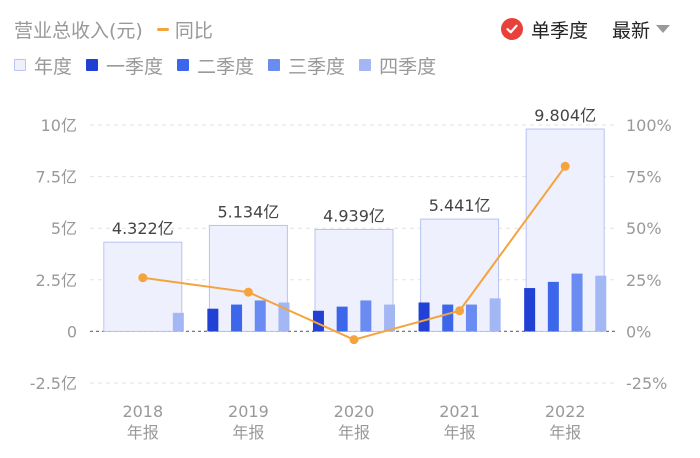 This screenshot has height=458, width=700. What do you see at coordinates (56, 177) in the screenshot?
I see `y-left-tick-label: 7.5亿` at bounding box center [56, 177].